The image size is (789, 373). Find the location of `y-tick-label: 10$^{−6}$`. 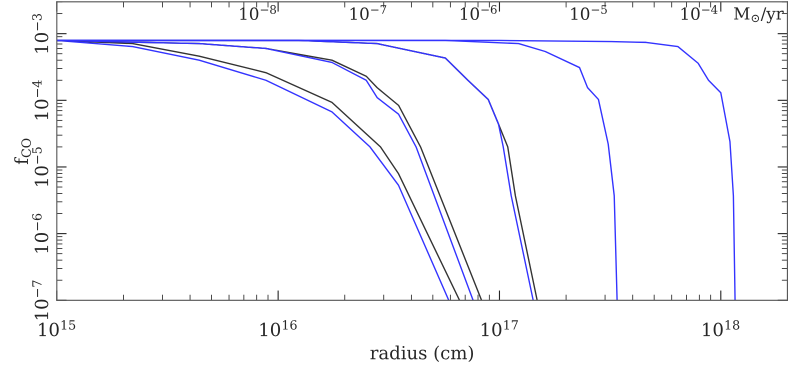

y-tick-label: 10$^{−6}$ is located at coordinates (40, 233).